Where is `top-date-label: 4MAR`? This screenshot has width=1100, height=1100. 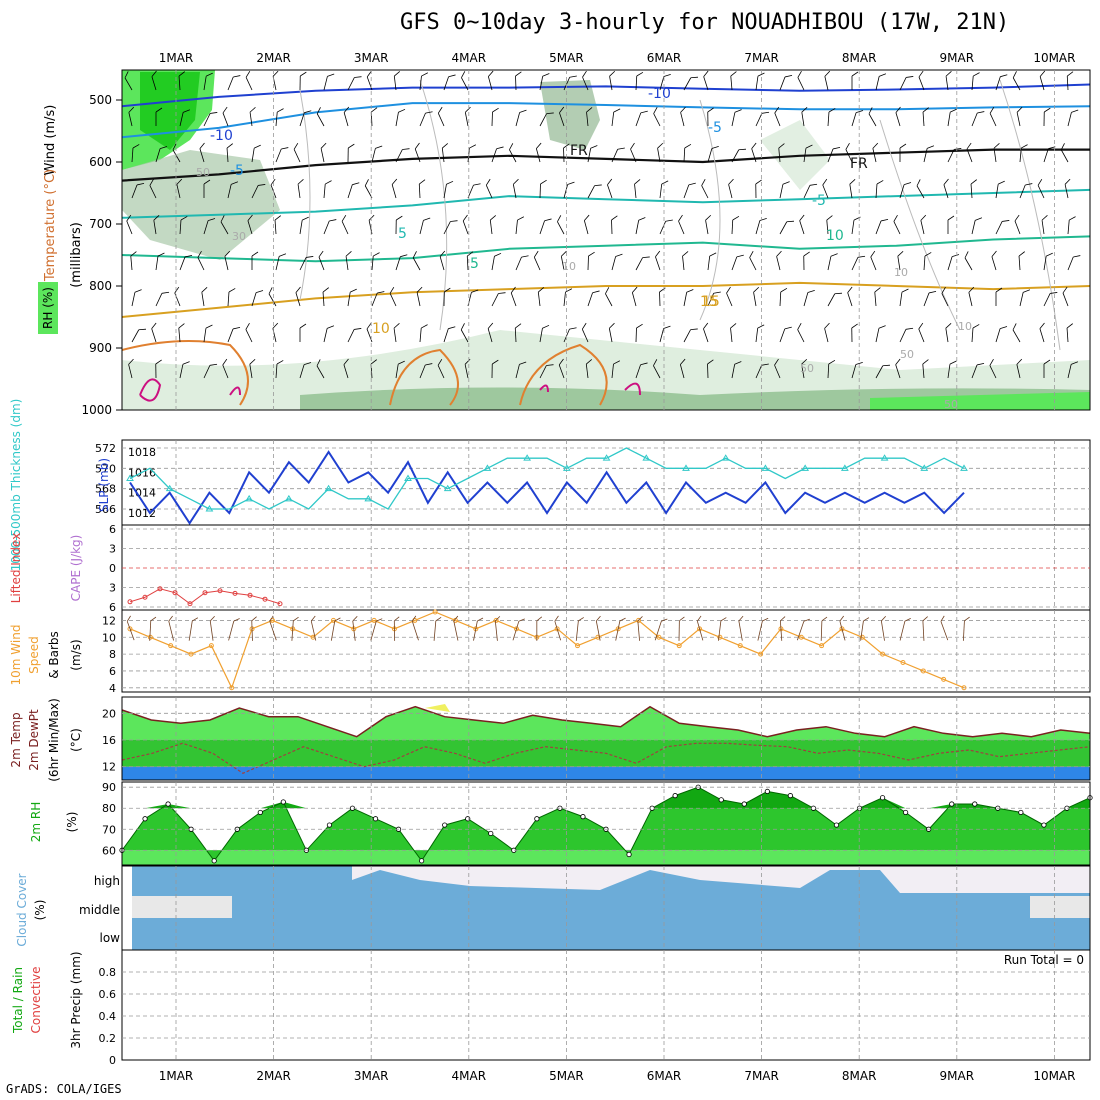 top-date-label: 4MAR is located at coordinates (469, 58).